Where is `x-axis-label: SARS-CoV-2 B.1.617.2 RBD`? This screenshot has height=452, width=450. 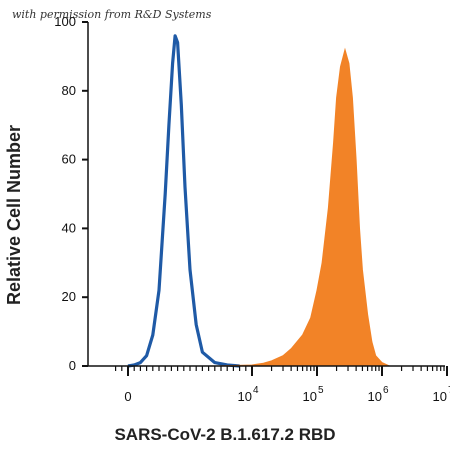
x-axis-label: SARS-CoV-2 B.1.617.2 RBD is located at coordinates (225, 434).